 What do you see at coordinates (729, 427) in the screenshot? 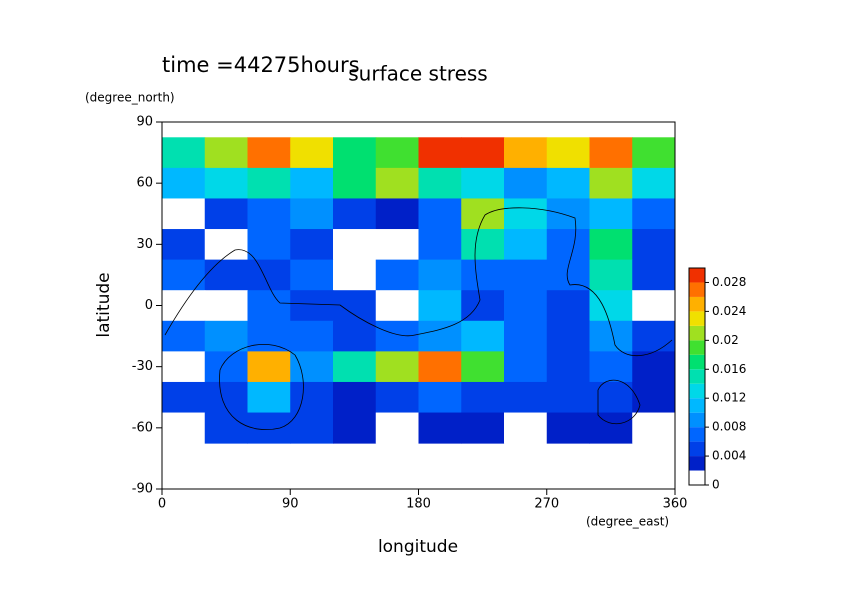
I see `colorbar-tick-label: 0.008` at bounding box center [729, 427].